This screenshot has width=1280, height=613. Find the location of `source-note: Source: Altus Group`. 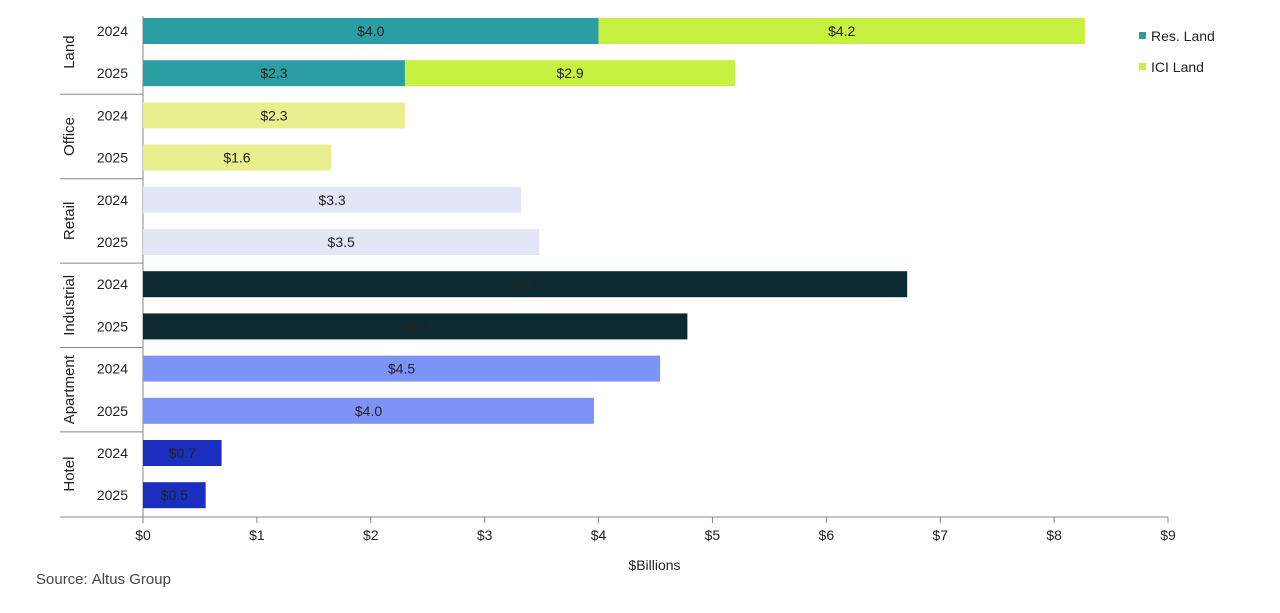

source-note: Source: Altus Group is located at coordinates (101, 579).